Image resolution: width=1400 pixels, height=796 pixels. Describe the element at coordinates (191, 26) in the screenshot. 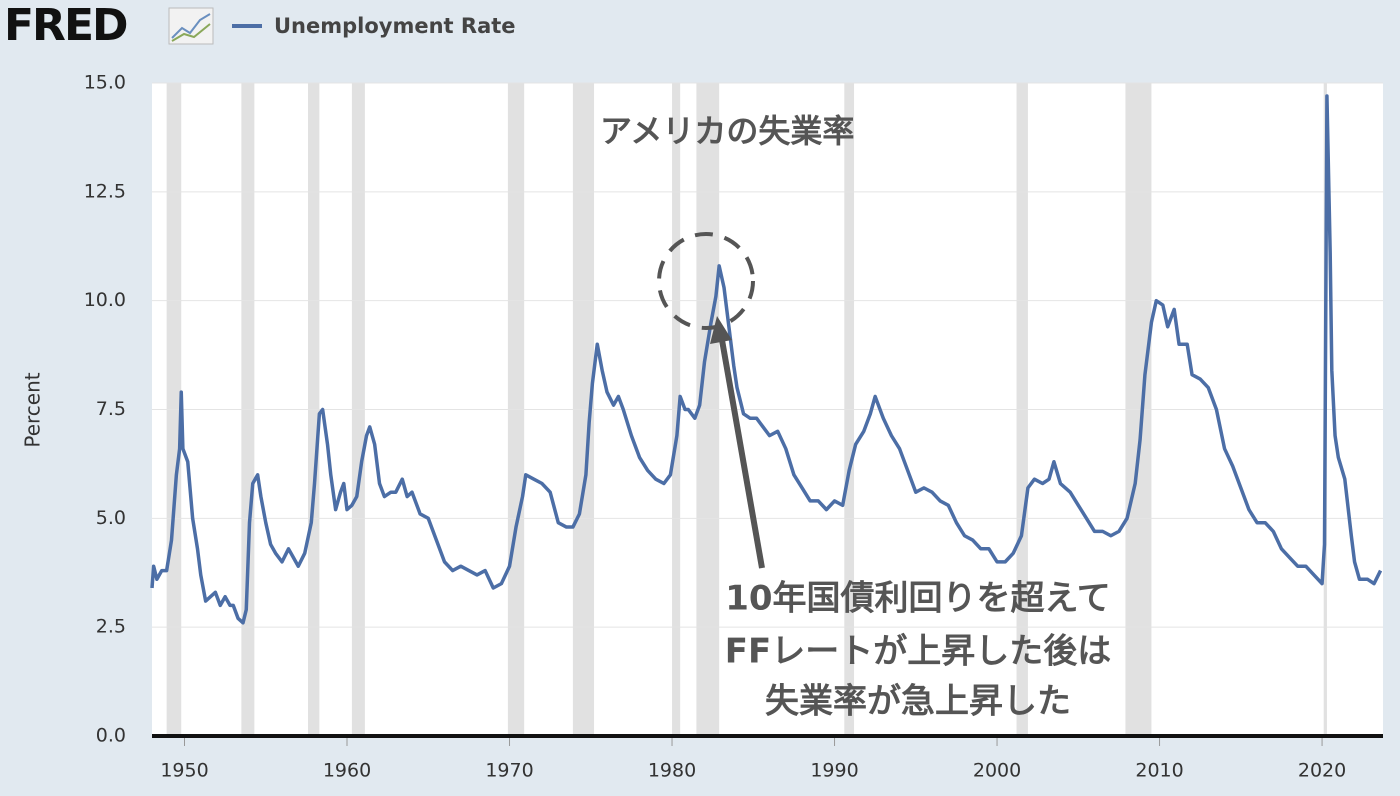

I see `logo-icon` at that location.